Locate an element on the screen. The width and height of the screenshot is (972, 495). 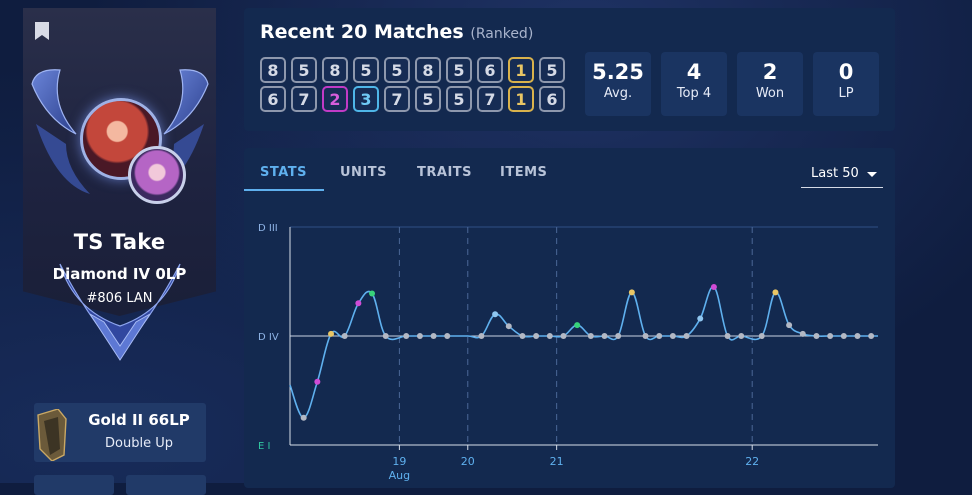
stat-label: Avg. is located at coordinates (618, 93).